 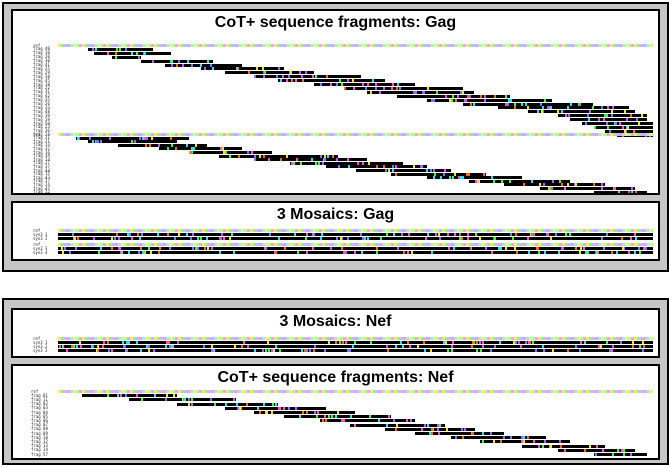 What do you see at coordinates (39, 425) in the screenshot?
I see `row-label: frag 07` at bounding box center [39, 425].